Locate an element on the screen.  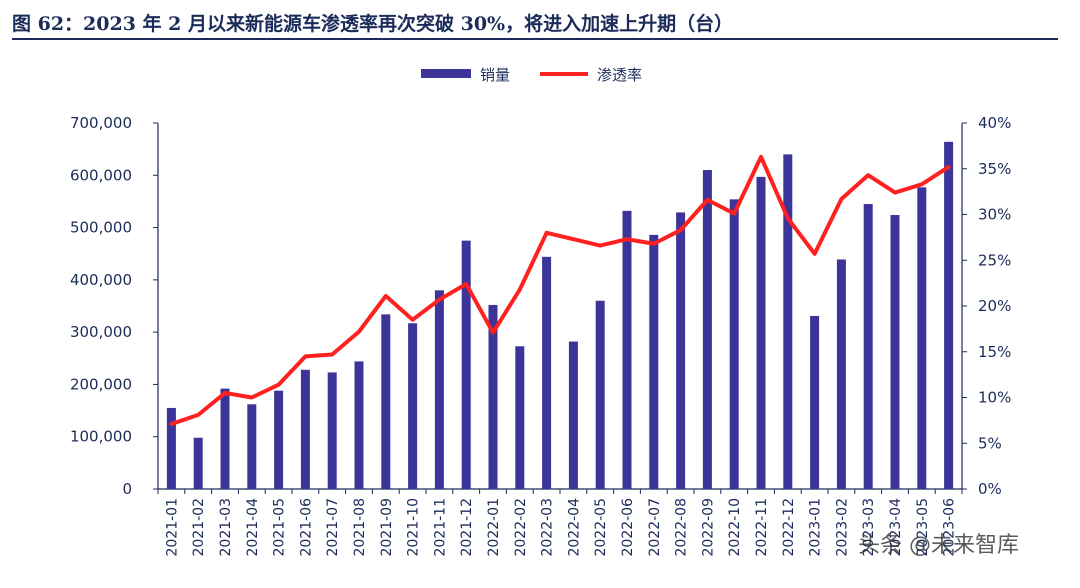
chart-legend: 销量 渗透率 is located at coordinates (531, 75).